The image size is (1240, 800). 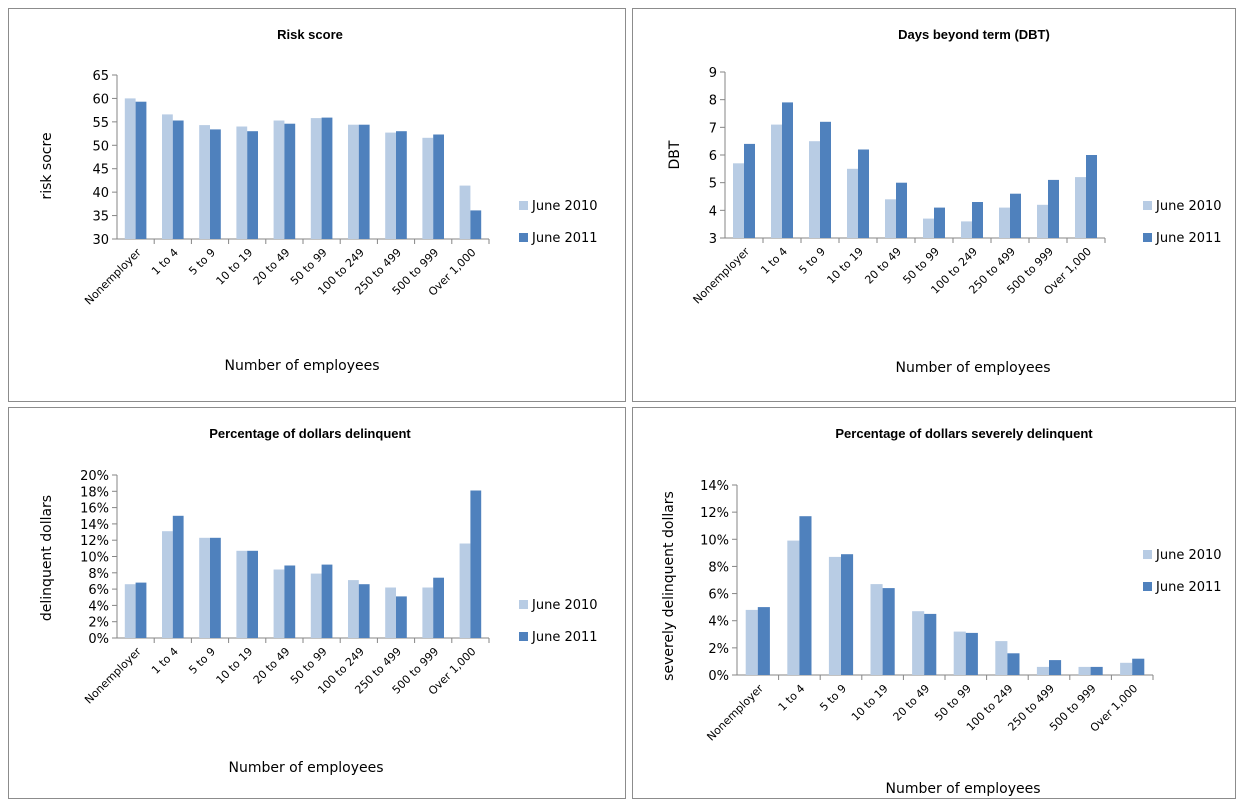 What do you see at coordinates (47, 558) in the screenshot?
I see `y-axis-label: delinquent dollars` at bounding box center [47, 558].